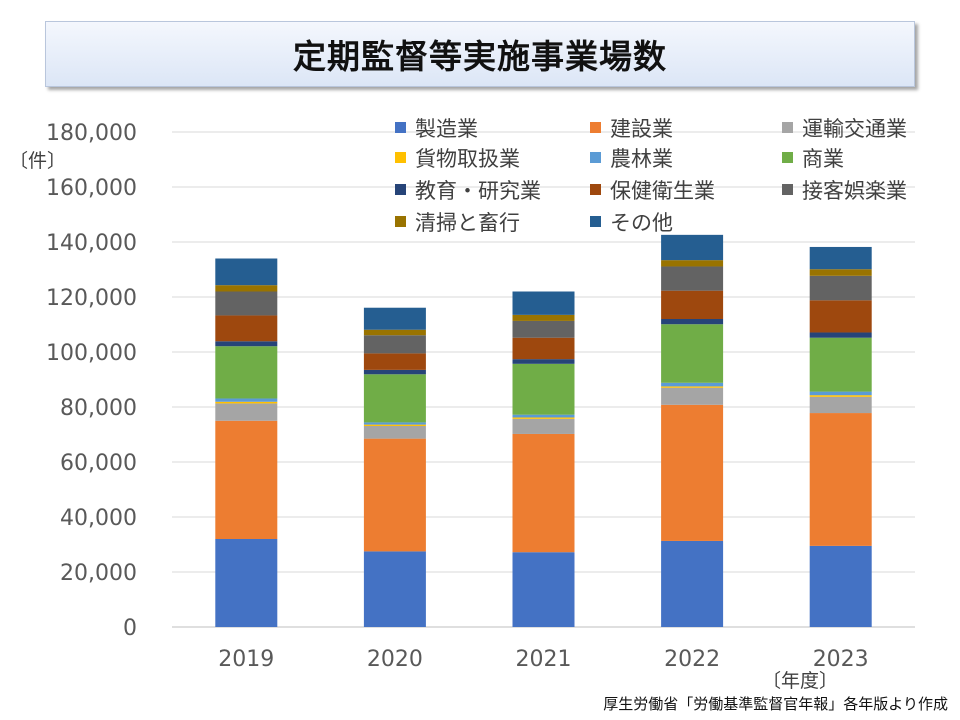 The image size is (960, 720). I want to click on x-tick-label: 2023, so click(841, 659).